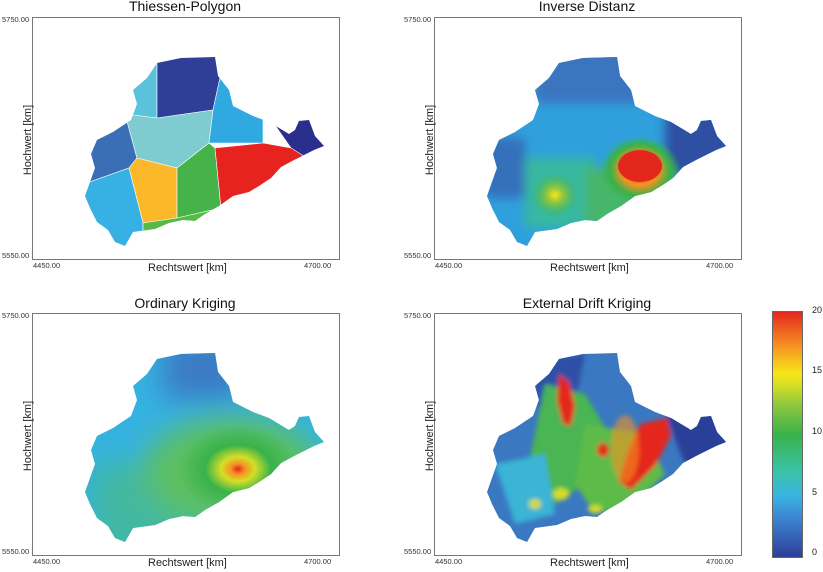 This screenshot has height=572, width=823. I want to click on cell-east, so click(293, 151).